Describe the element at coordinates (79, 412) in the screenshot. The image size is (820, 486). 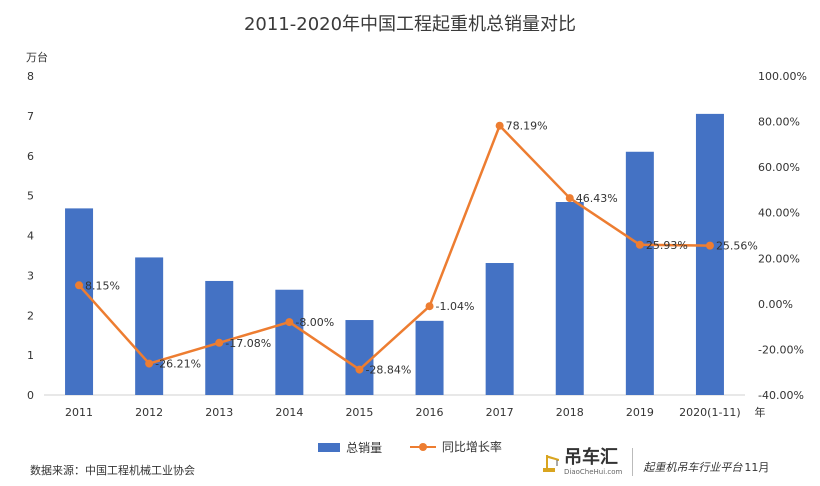
I see `x-tick-label: 2011` at that location.